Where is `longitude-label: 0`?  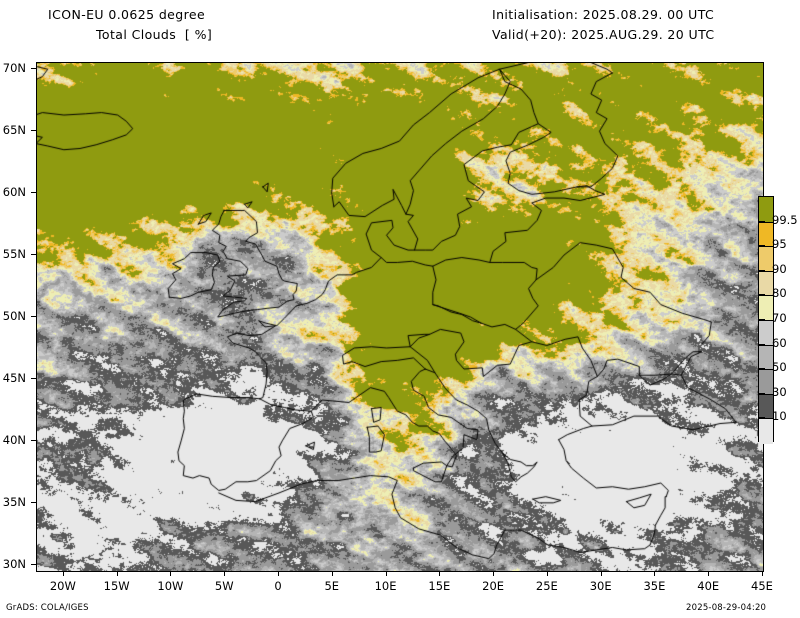 longitude-label: 0 is located at coordinates (278, 586).